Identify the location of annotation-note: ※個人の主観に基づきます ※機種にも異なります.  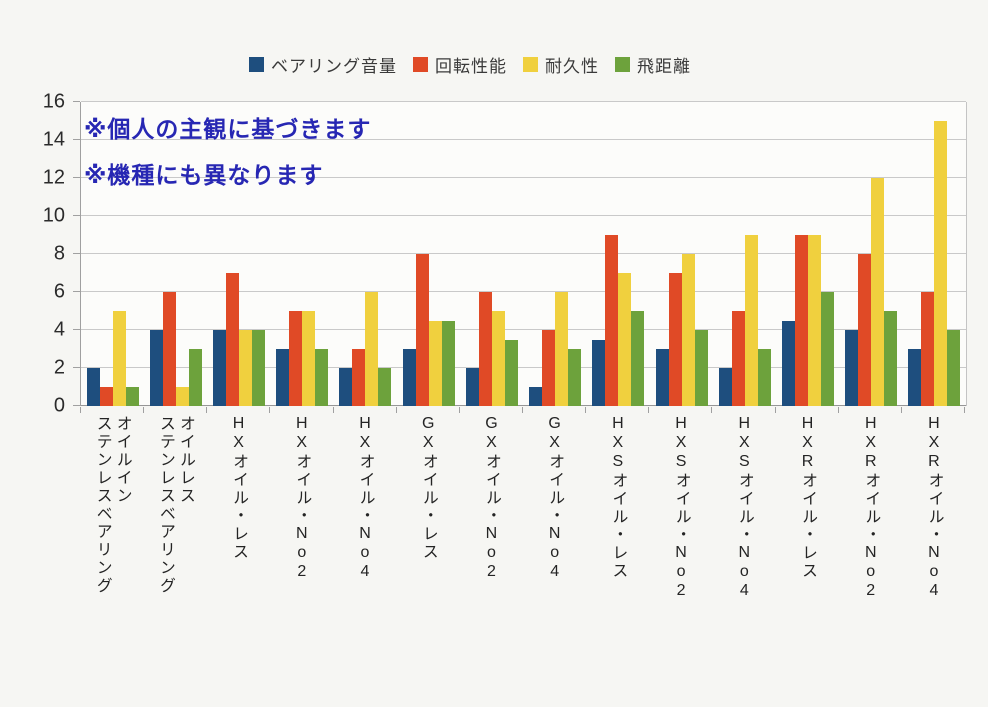
(227, 152).